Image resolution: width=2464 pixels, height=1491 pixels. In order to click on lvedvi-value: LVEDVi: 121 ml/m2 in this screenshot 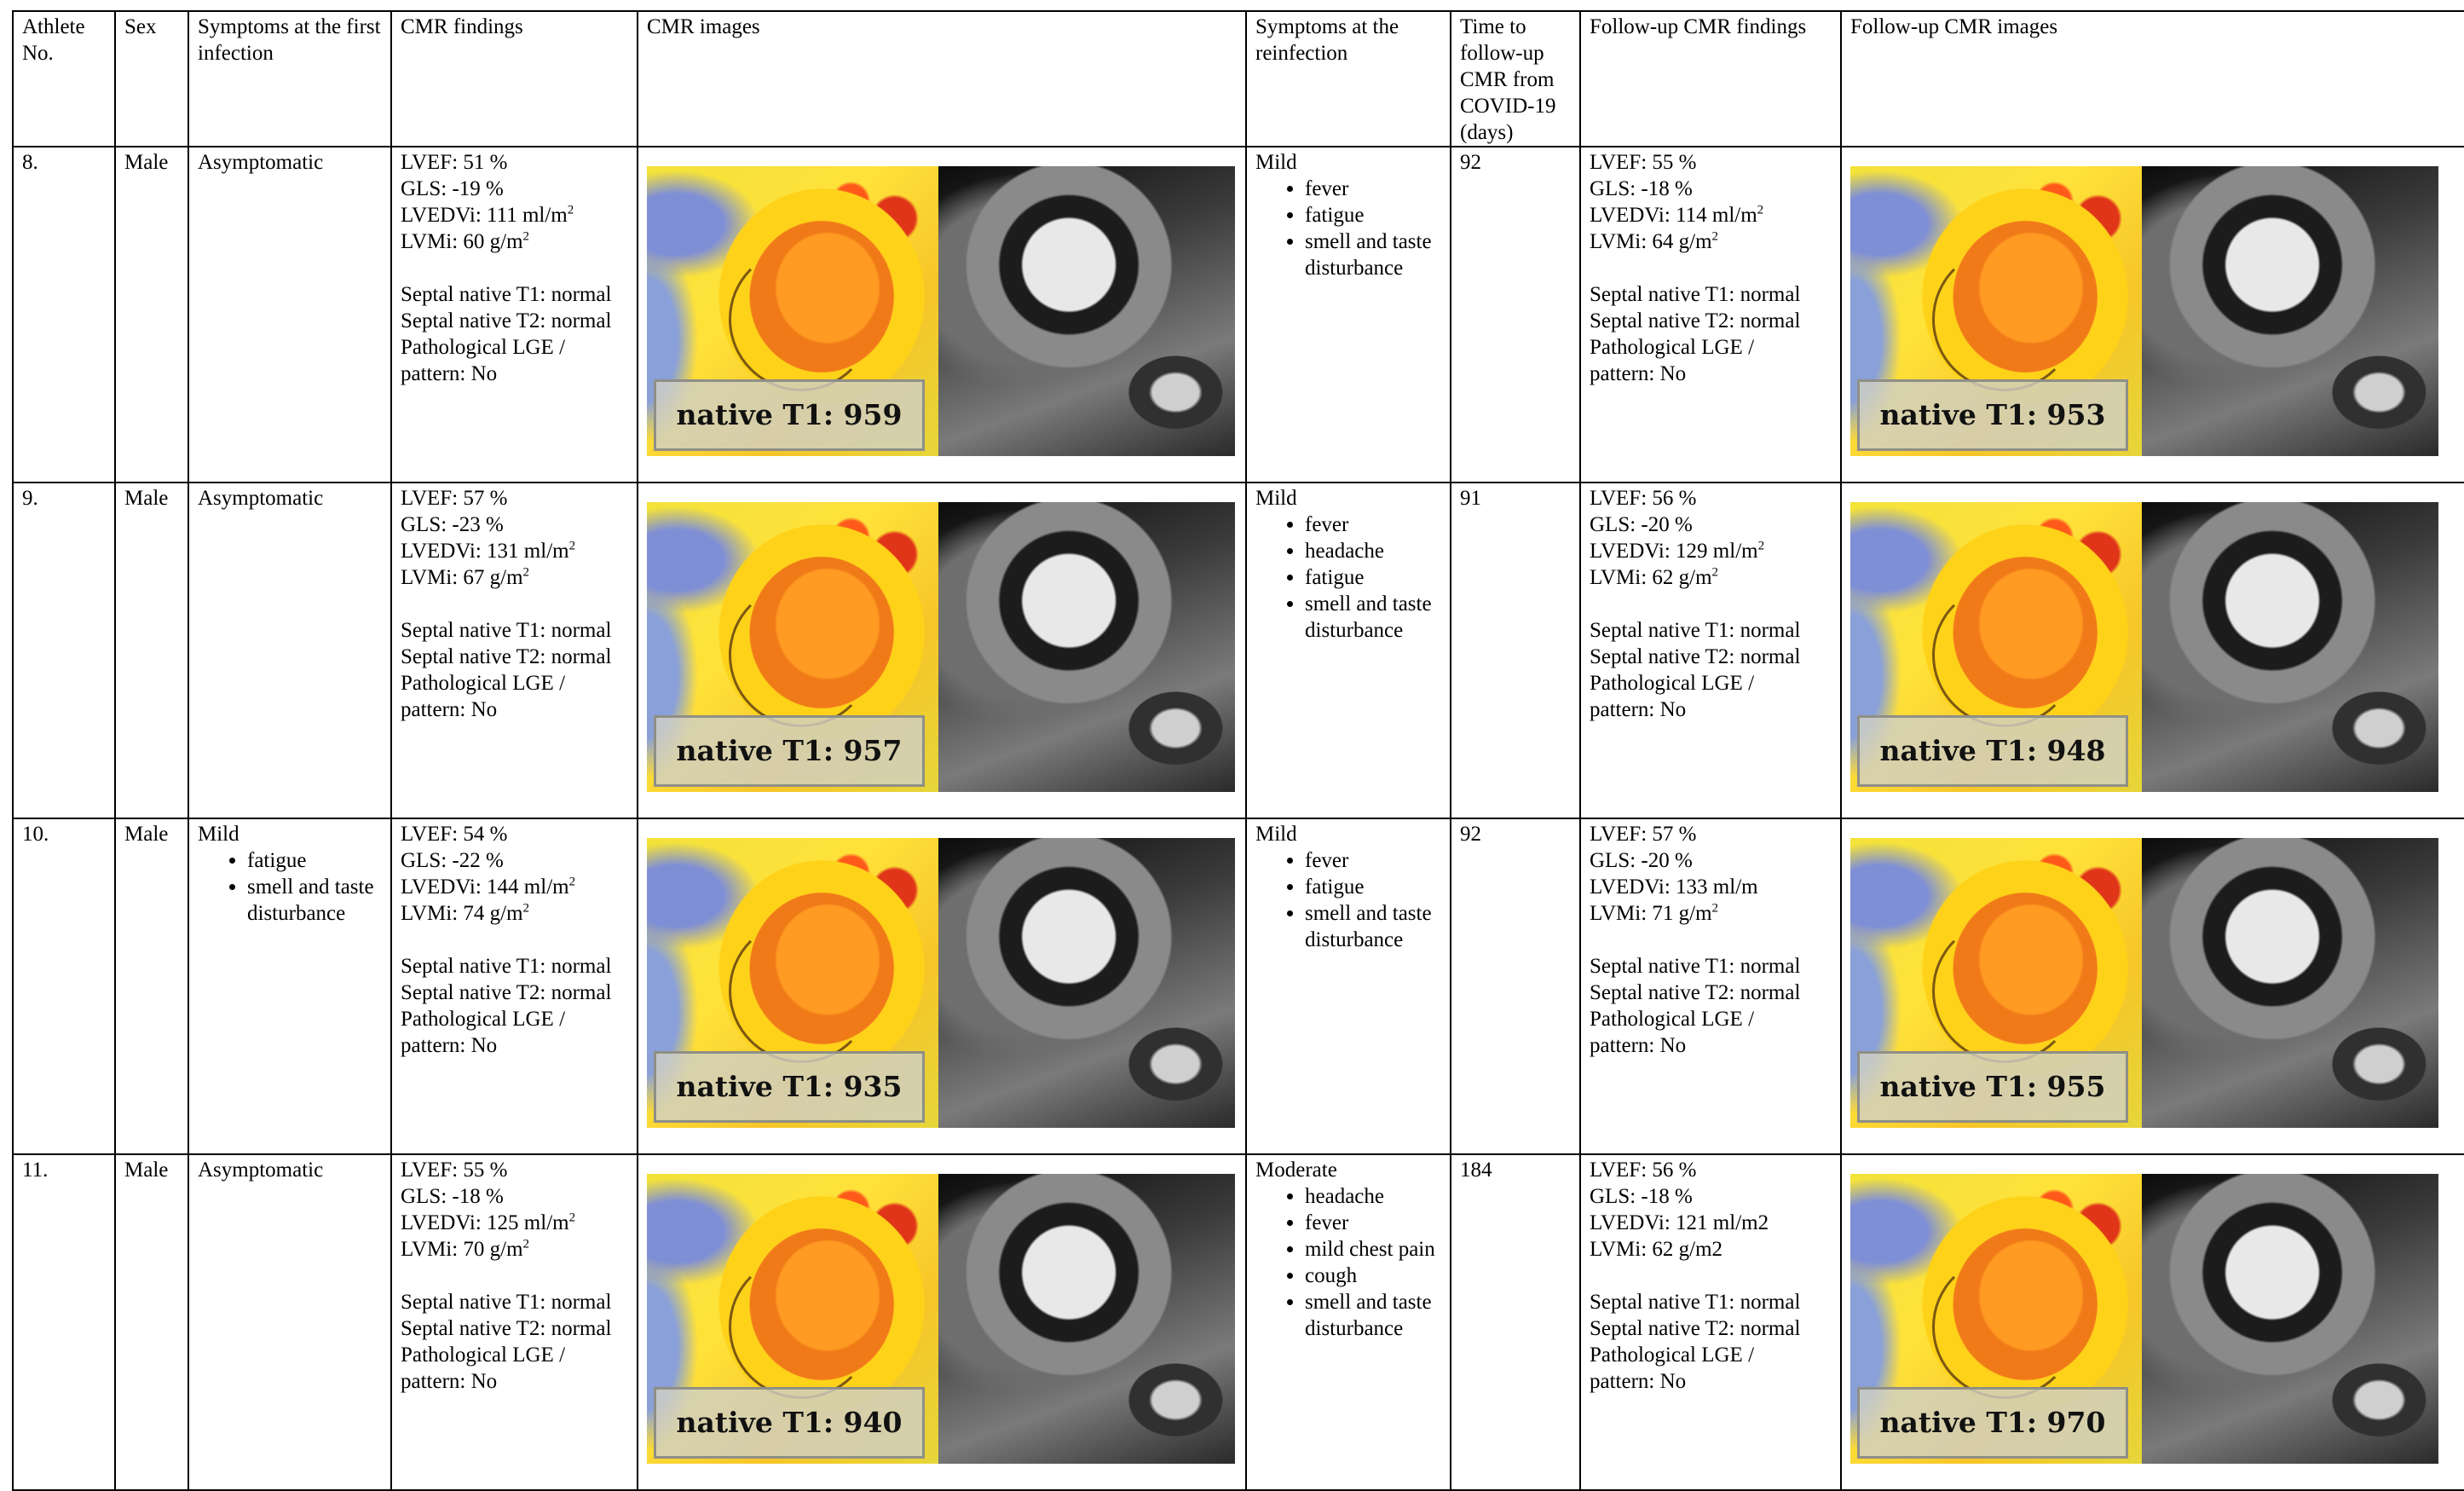, I will do `click(1679, 1222)`.